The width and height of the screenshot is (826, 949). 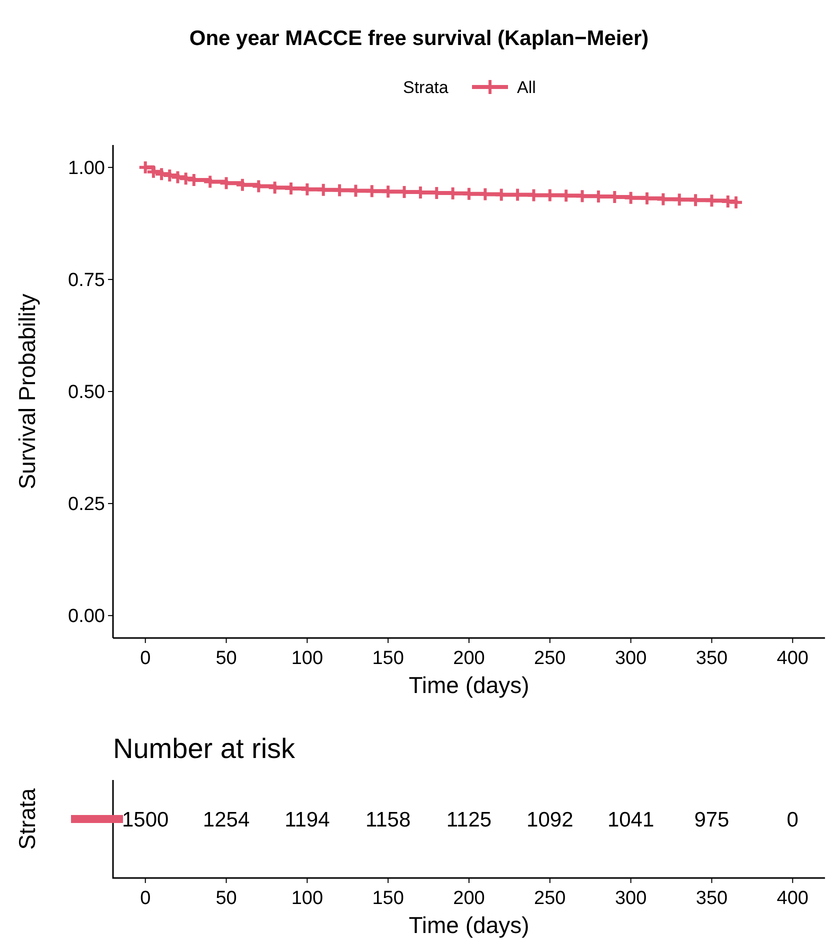 What do you see at coordinates (86, 617) in the screenshot?
I see `y-tick-label: 0.00` at bounding box center [86, 617].